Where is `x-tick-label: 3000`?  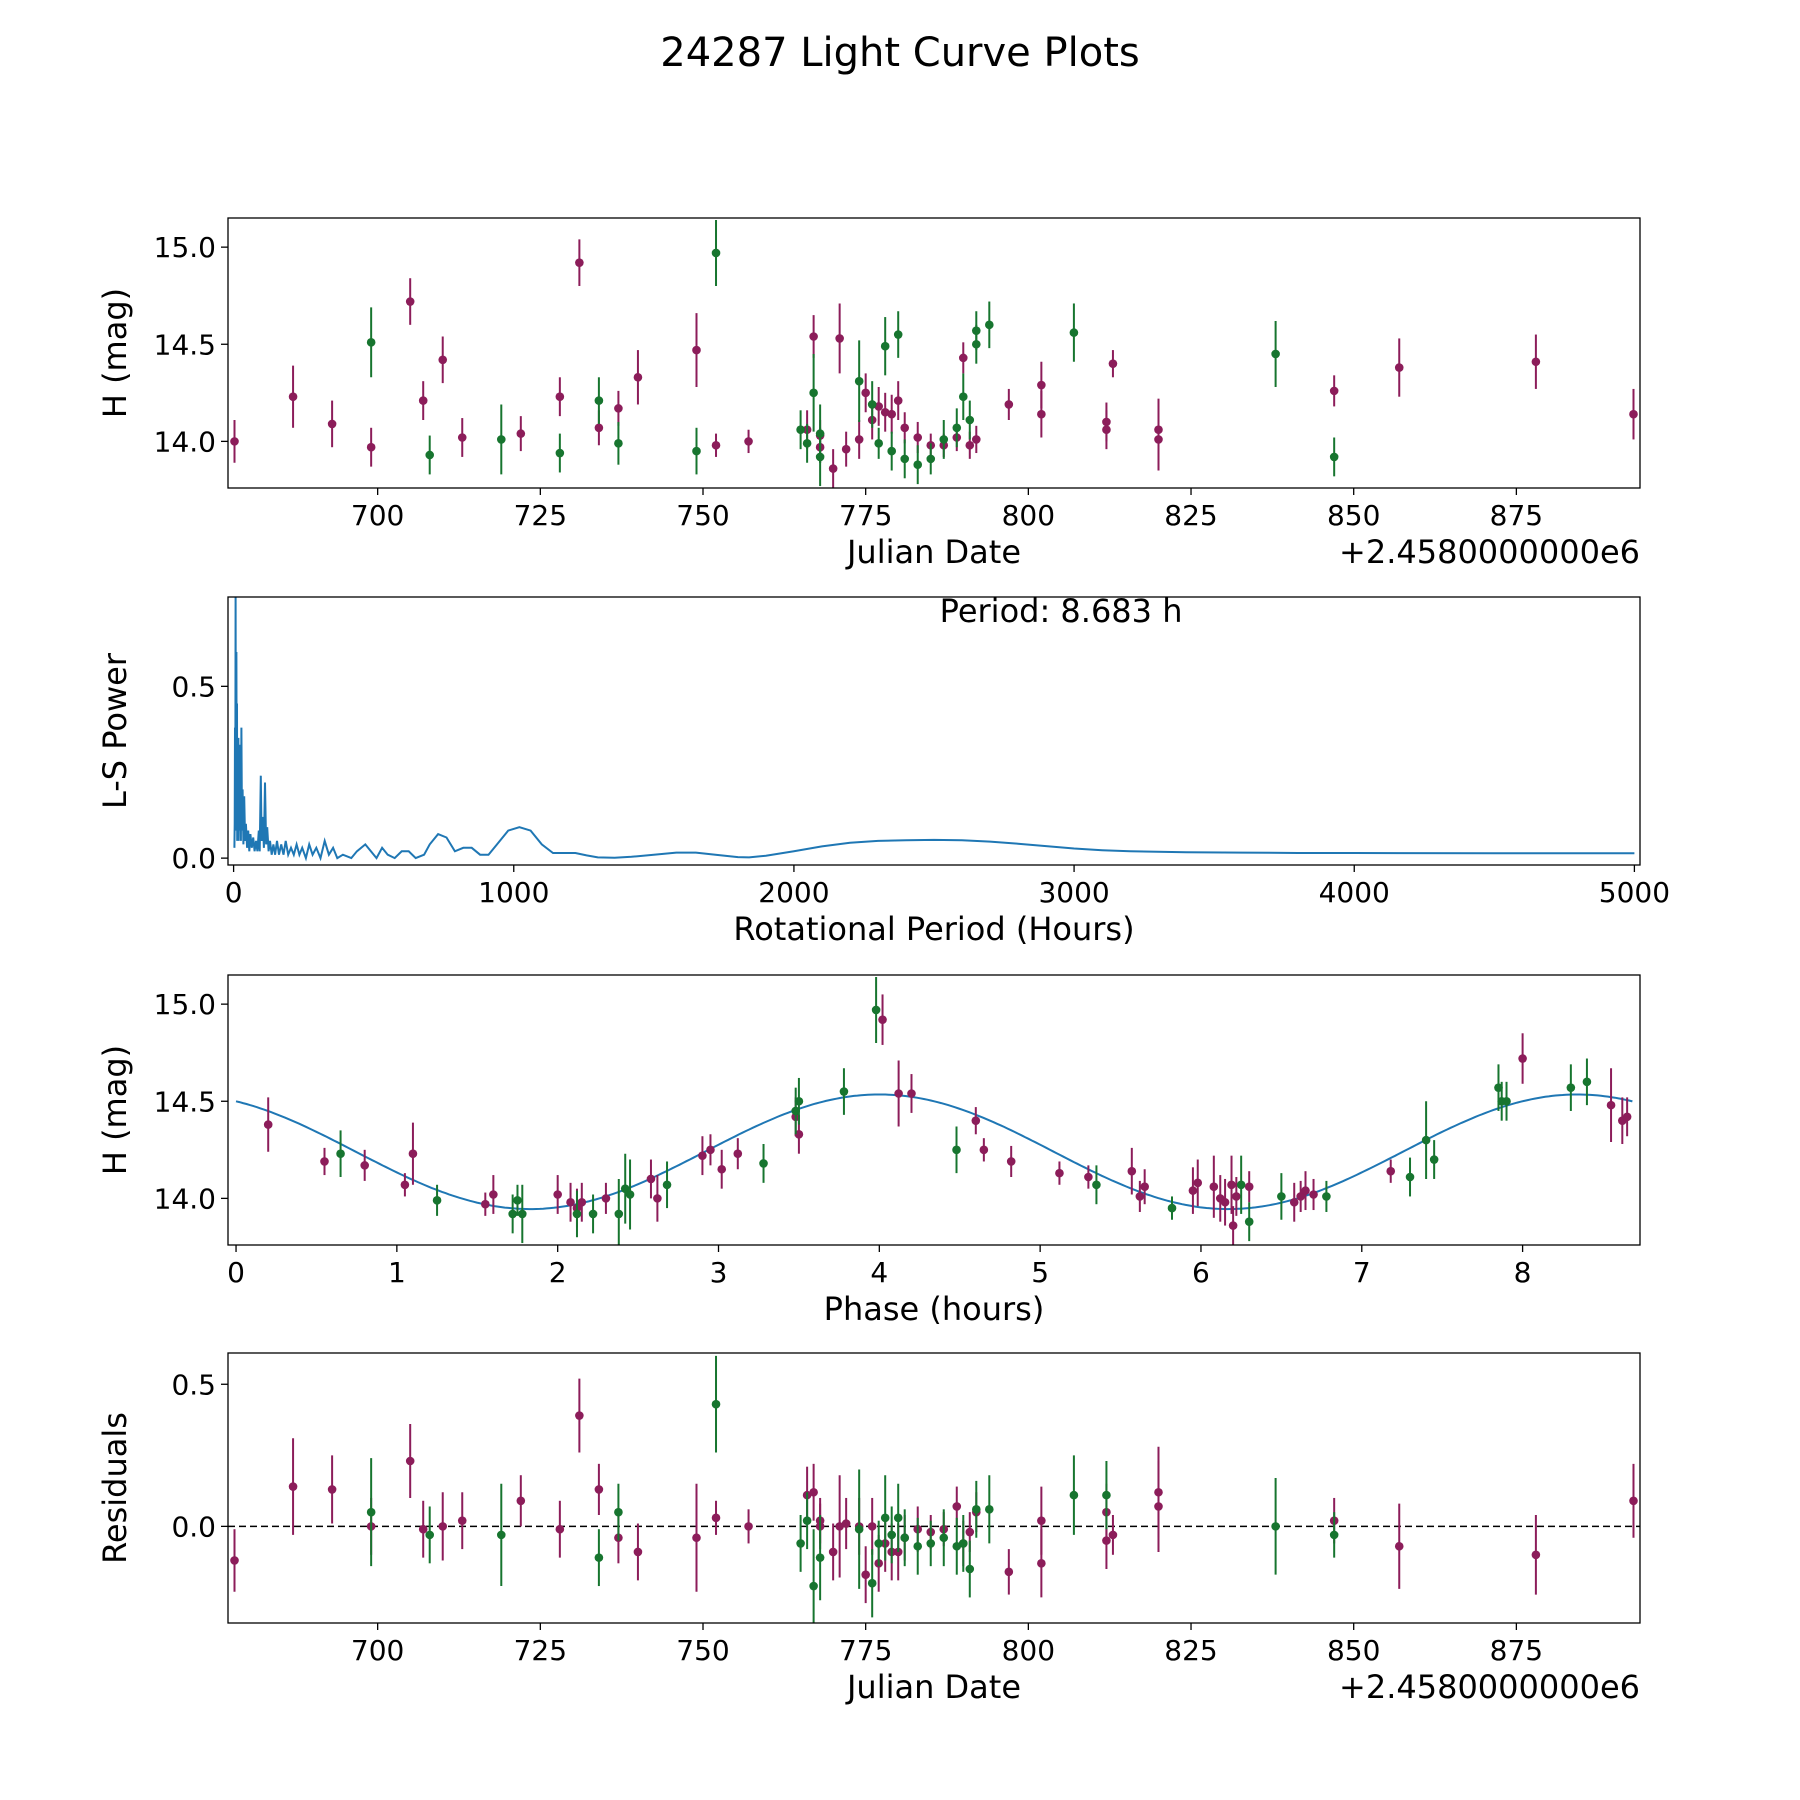 x-tick-label: 3000 is located at coordinates (1073, 892).